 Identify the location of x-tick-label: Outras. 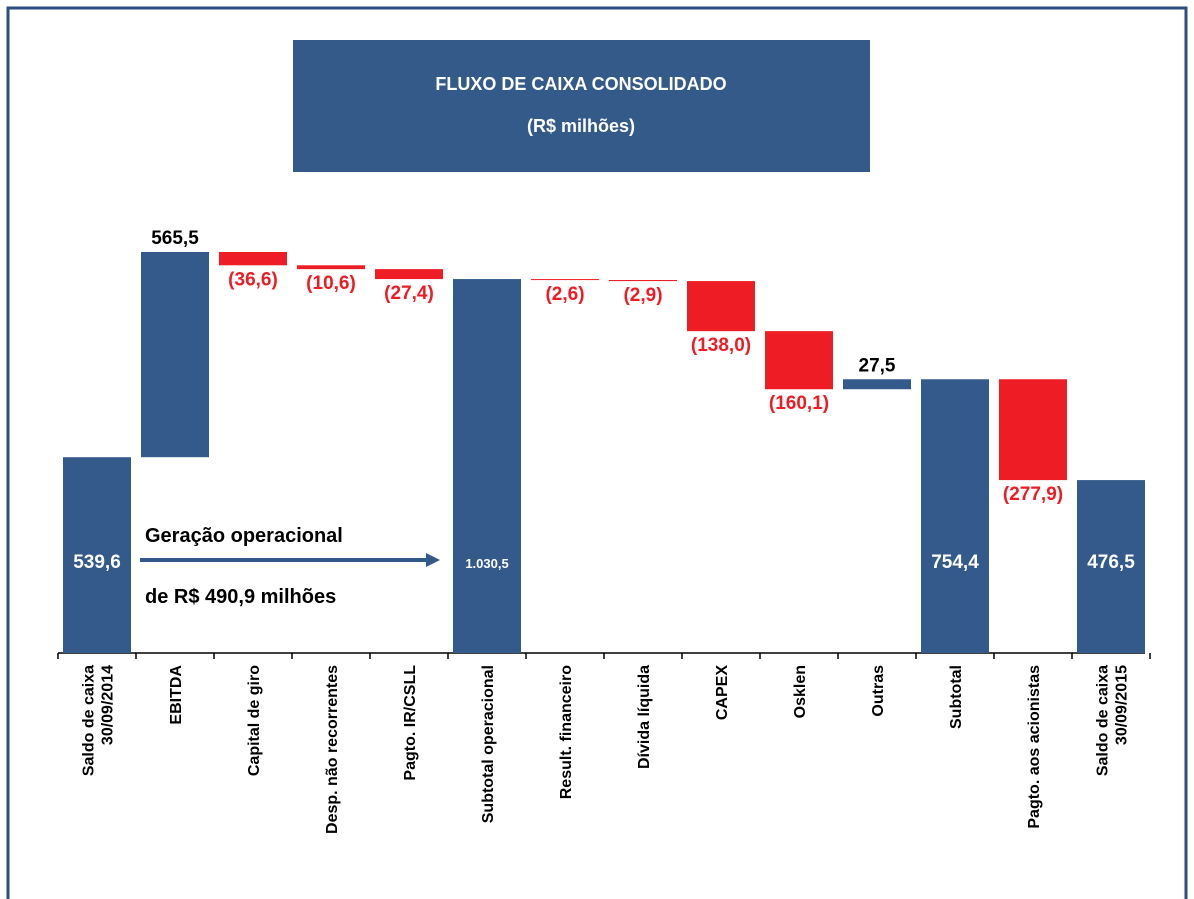
(878, 691).